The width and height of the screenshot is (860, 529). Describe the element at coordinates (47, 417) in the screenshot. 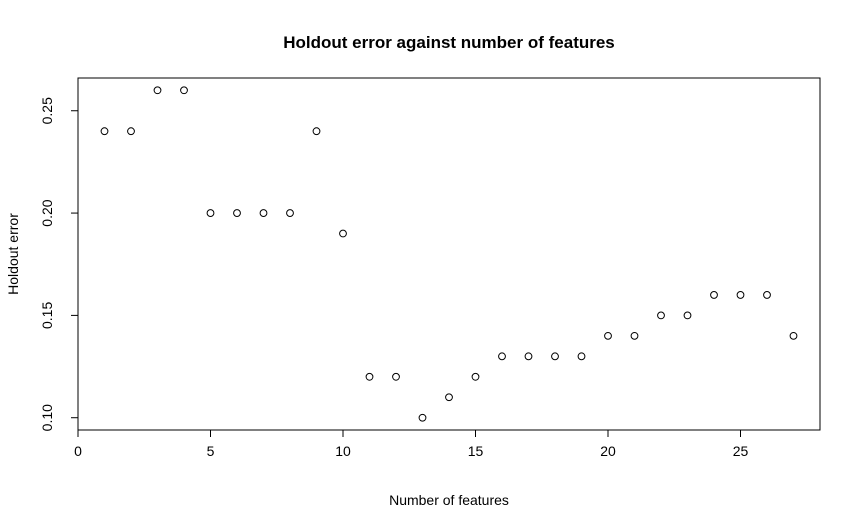

I see `y-tick-label: 0.10` at that location.